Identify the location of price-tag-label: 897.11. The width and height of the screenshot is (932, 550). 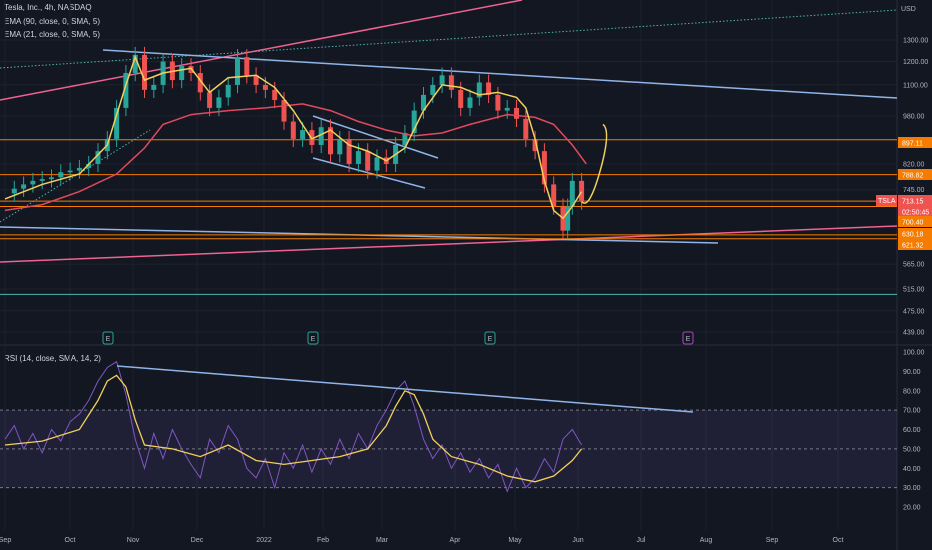
(912, 144).